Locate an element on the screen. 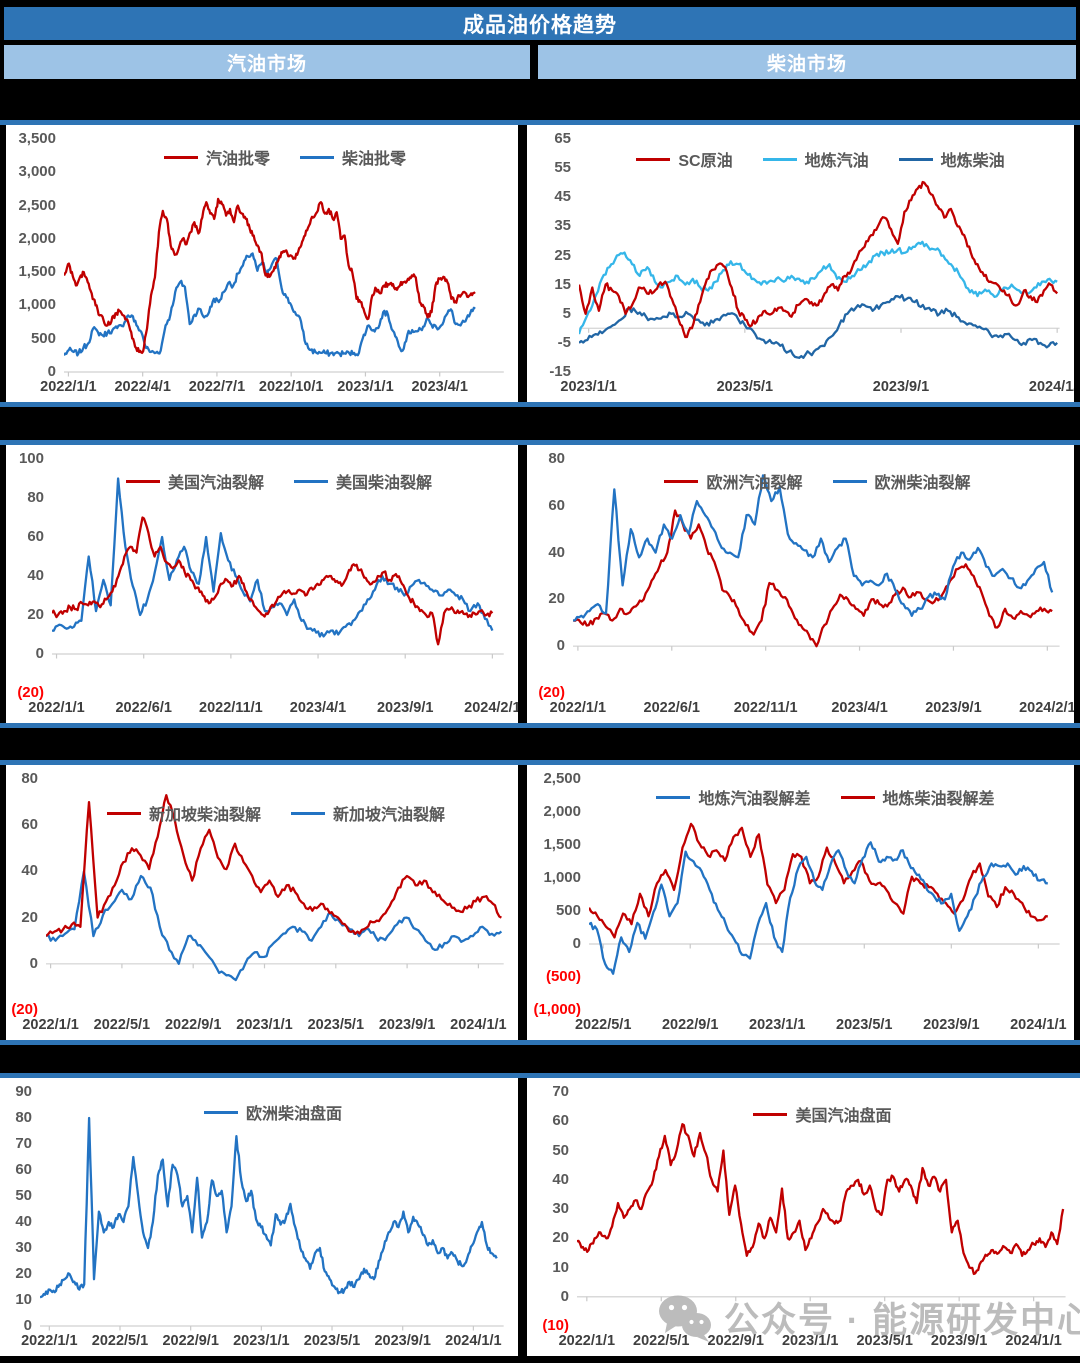 This screenshot has height=1363, width=1080. series-line-新加坡柴油裂解 is located at coordinates (274, 865).